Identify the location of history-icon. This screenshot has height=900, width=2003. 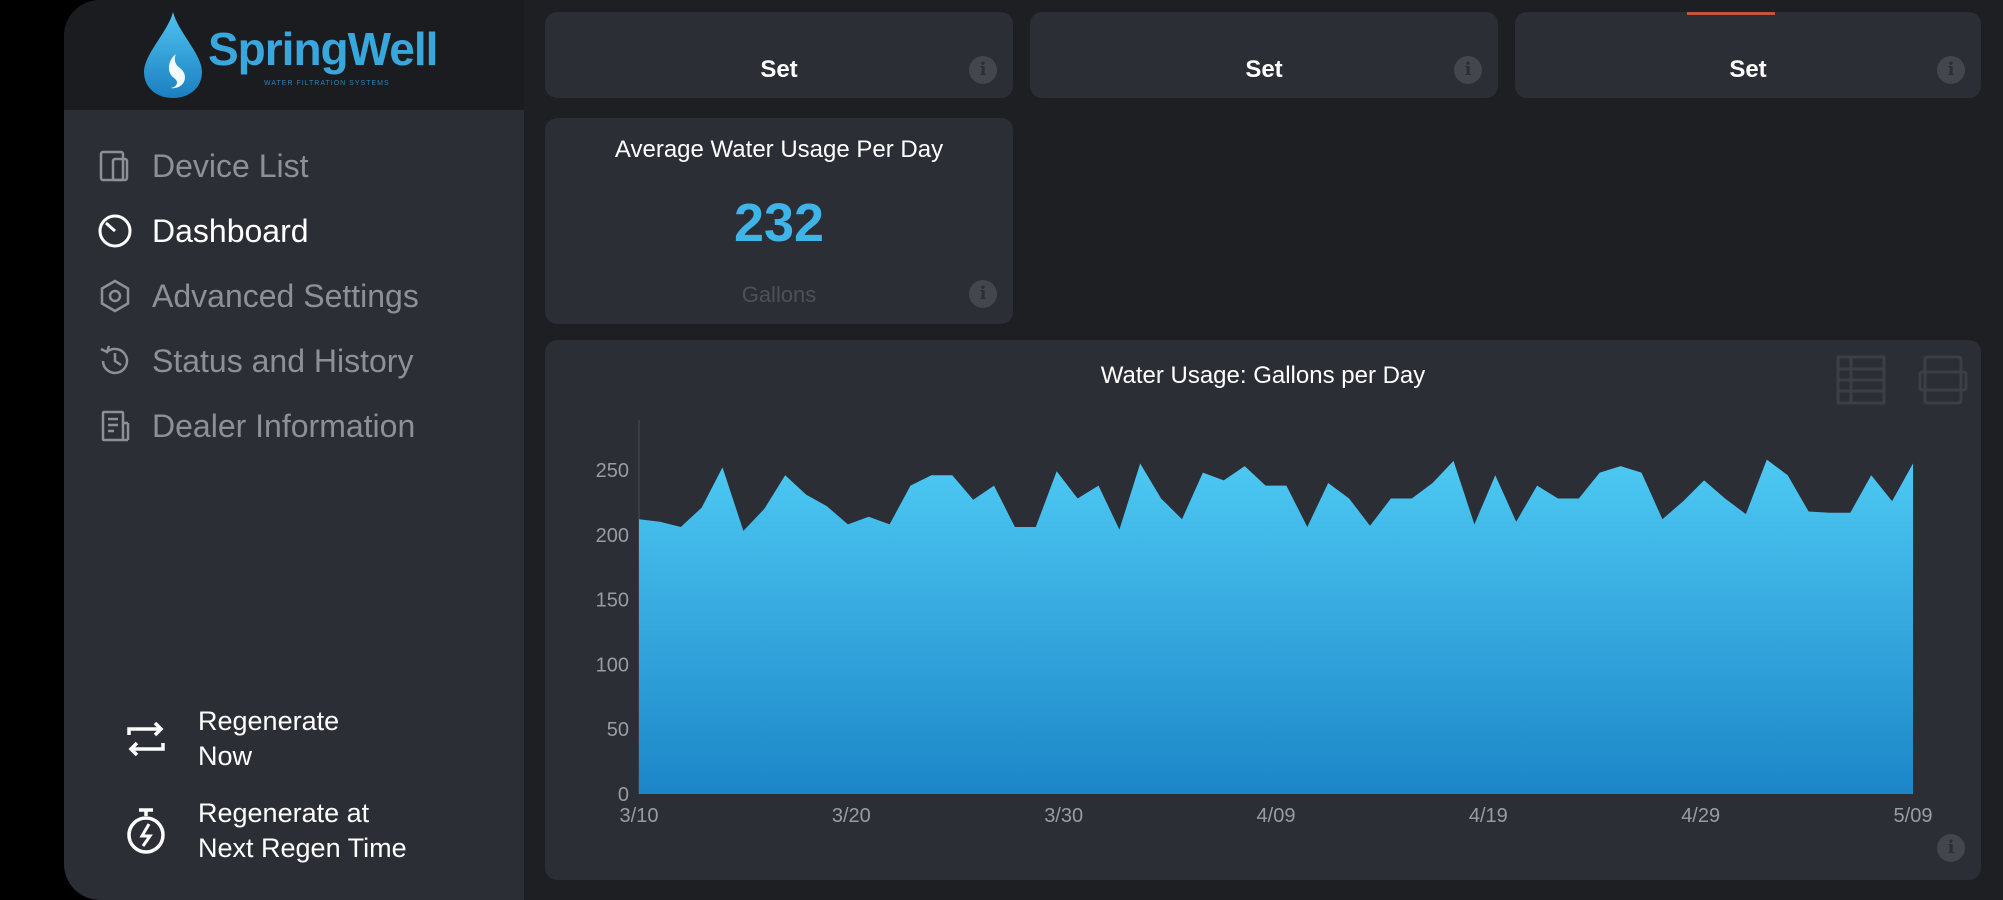
(115, 361).